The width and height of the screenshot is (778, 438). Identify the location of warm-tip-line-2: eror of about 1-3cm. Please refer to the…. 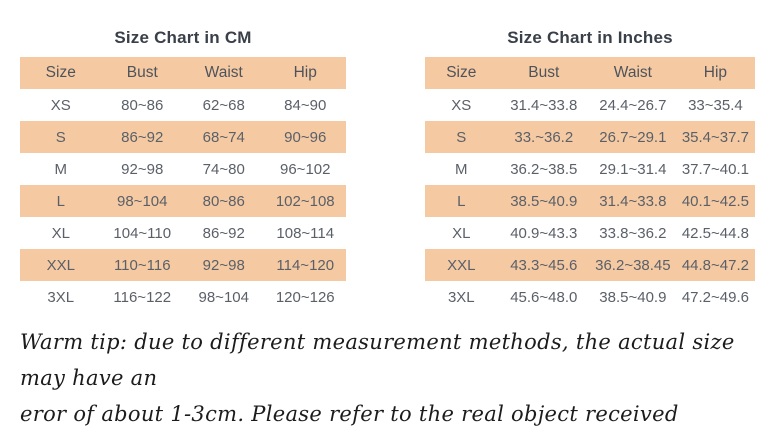
(349, 414).